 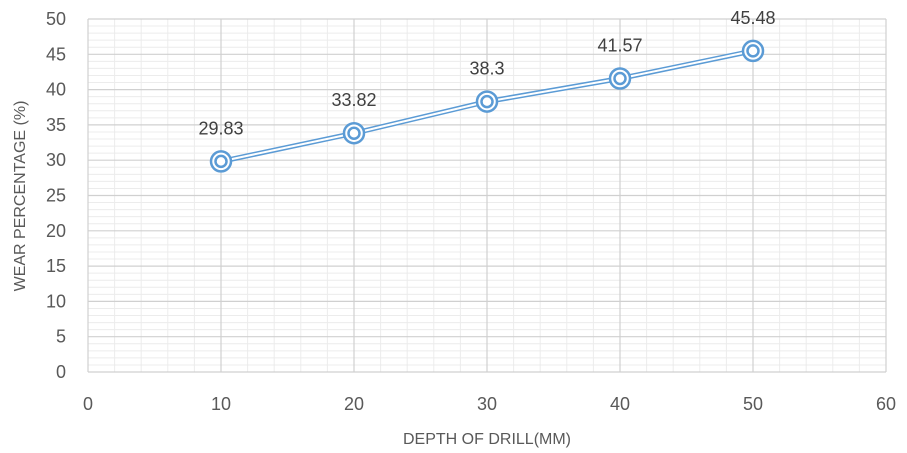 I want to click on y-tick-label: 20, so click(x=56, y=231).